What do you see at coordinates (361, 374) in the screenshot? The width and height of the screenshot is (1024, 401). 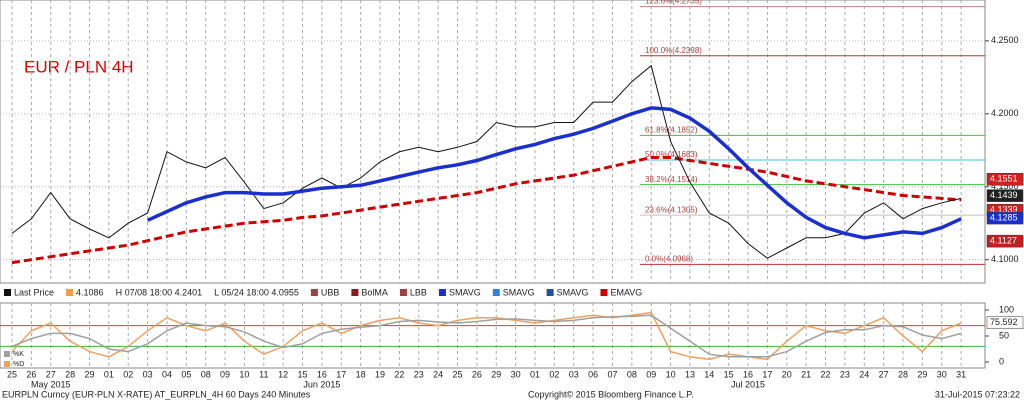 I see `x-tick-label: 18` at bounding box center [361, 374].